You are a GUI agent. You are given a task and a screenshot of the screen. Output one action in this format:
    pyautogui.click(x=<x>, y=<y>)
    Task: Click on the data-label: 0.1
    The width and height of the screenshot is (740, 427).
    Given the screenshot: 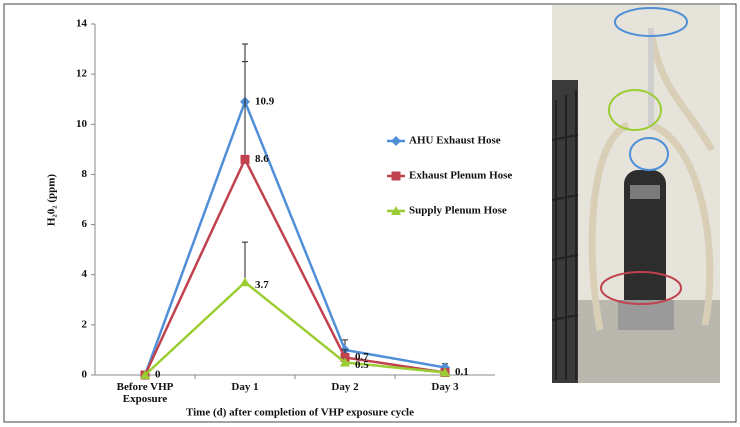 What is the action you would take?
    pyautogui.click(x=462, y=372)
    